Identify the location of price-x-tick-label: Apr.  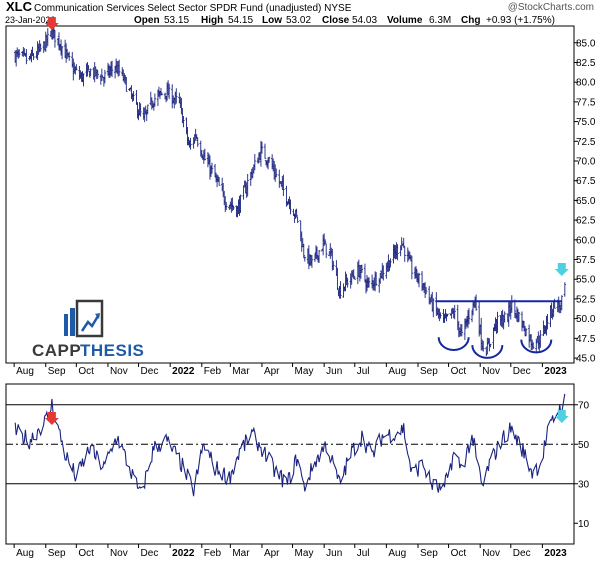
(272, 371).